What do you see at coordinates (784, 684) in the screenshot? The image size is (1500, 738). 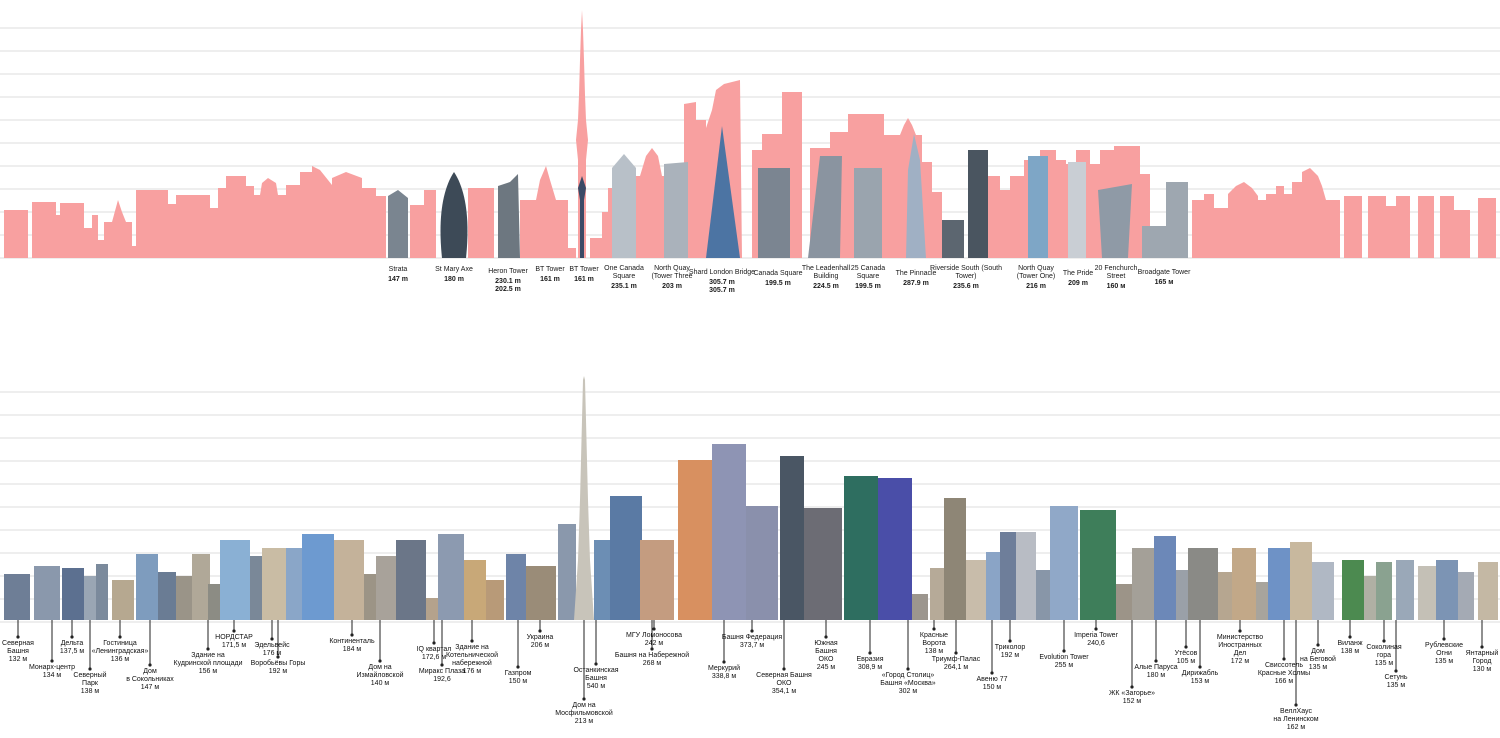 I see `moscow-label: Северная Башня ОКО 354,1 м` at bounding box center [784, 684].